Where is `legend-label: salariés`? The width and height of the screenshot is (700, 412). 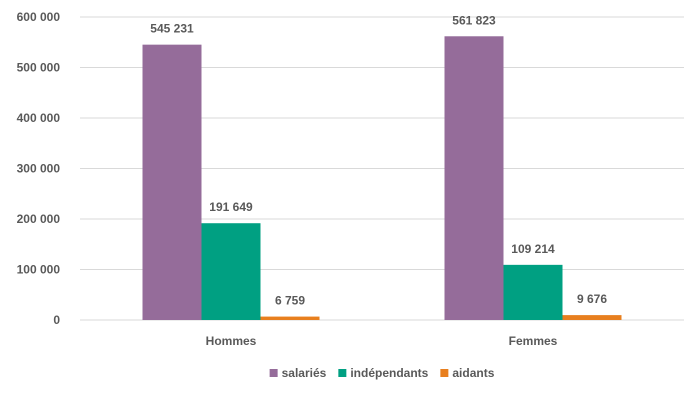
legend-label: salariés is located at coordinates (304, 373).